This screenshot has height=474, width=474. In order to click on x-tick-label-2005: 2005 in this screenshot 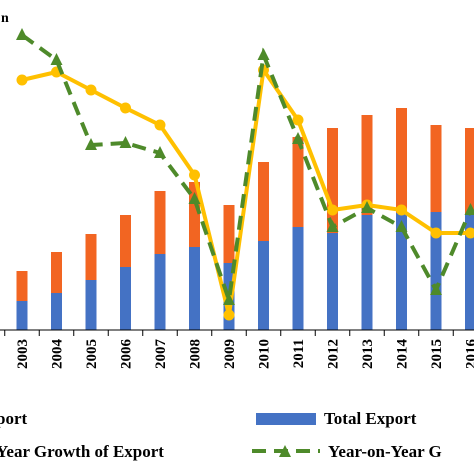, I will do `click(92, 354)`.